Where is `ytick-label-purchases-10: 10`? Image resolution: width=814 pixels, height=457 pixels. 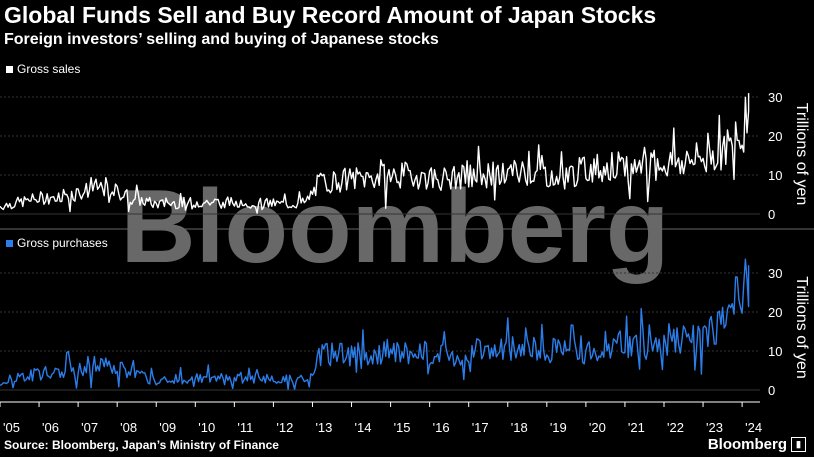
ytick-label-purchases-10: 10 is located at coordinates (775, 351).